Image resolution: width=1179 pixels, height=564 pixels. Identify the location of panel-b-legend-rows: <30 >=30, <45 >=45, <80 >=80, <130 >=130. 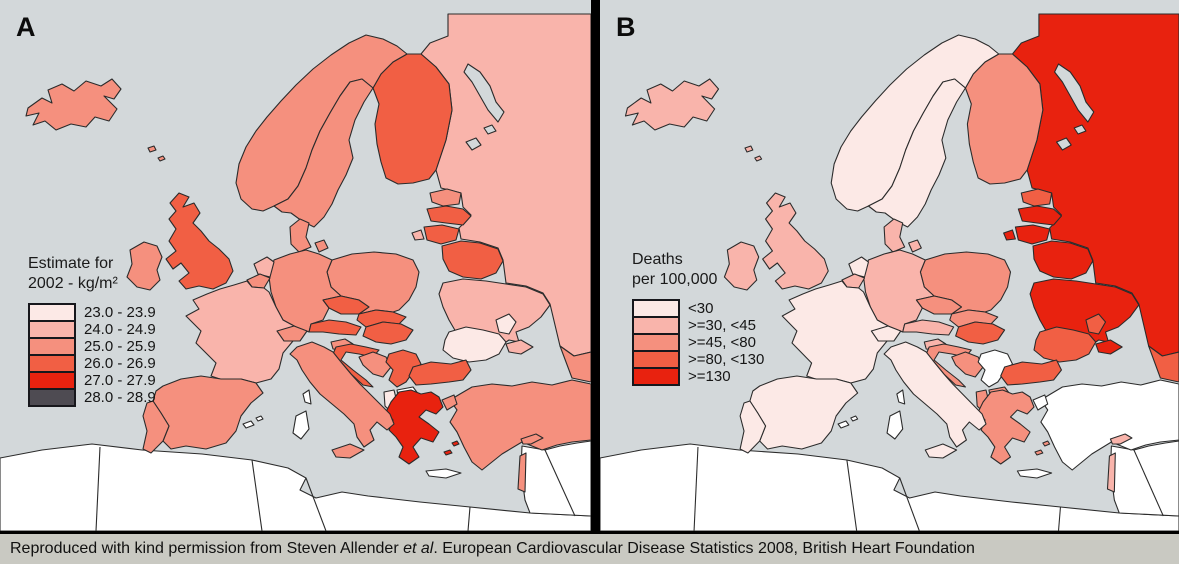
(698, 342).